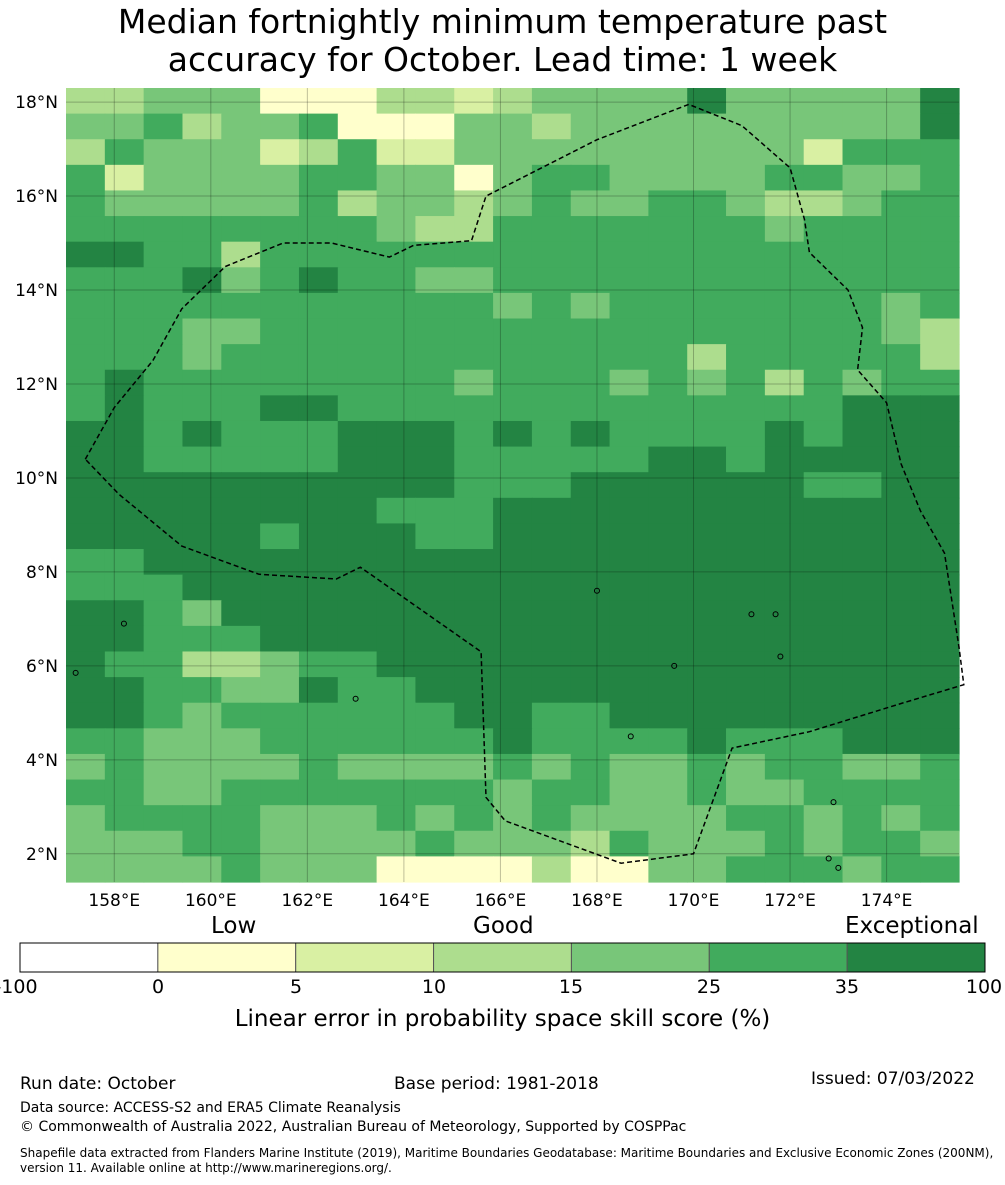  Describe the element at coordinates (887, 901) in the screenshot. I see `longitude-tick-label: 174°E` at that location.